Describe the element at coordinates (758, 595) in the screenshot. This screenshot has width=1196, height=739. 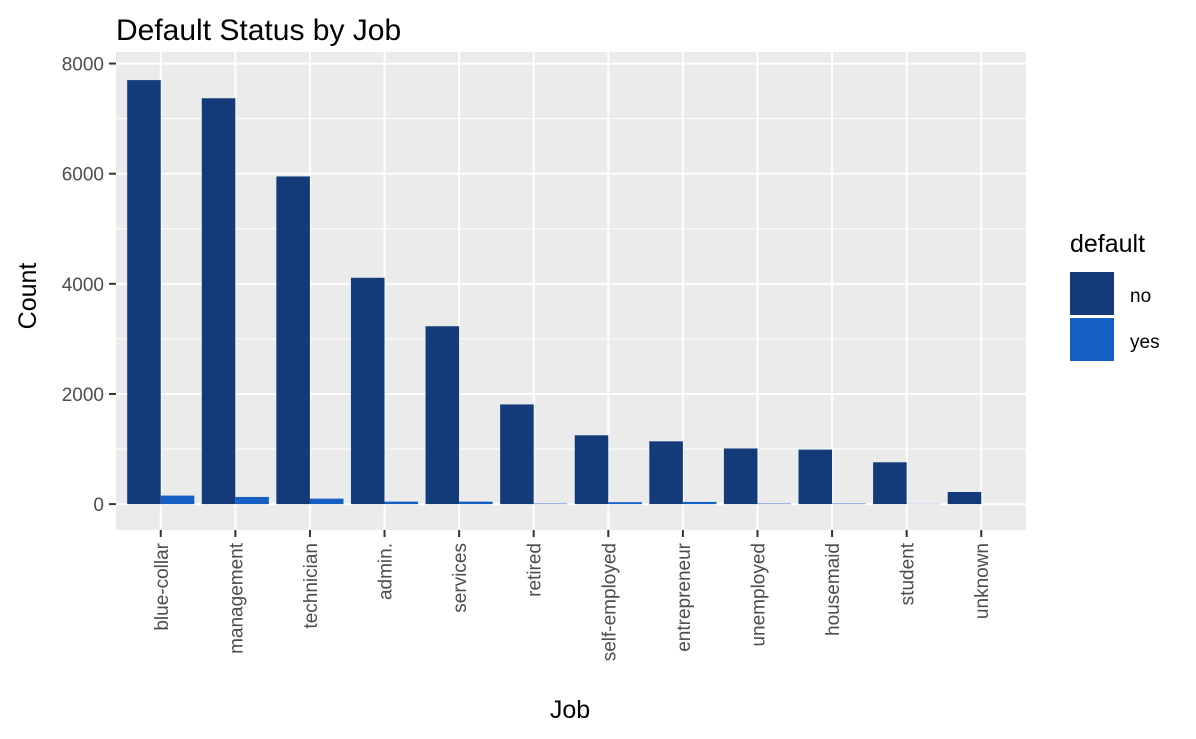
I see `x-tick-label: unemployed` at that location.